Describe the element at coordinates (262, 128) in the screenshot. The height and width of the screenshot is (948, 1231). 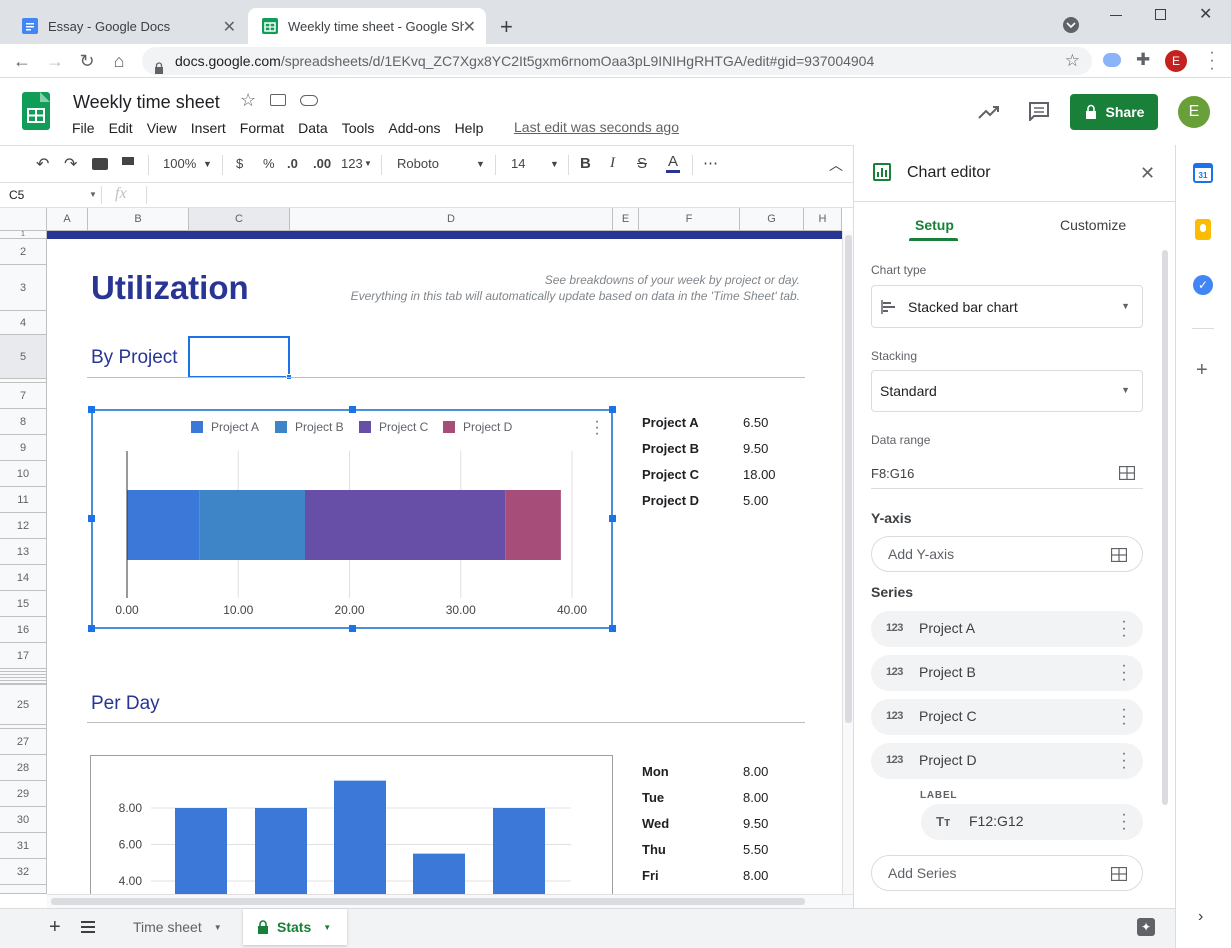
I see `menu-format: Format` at that location.